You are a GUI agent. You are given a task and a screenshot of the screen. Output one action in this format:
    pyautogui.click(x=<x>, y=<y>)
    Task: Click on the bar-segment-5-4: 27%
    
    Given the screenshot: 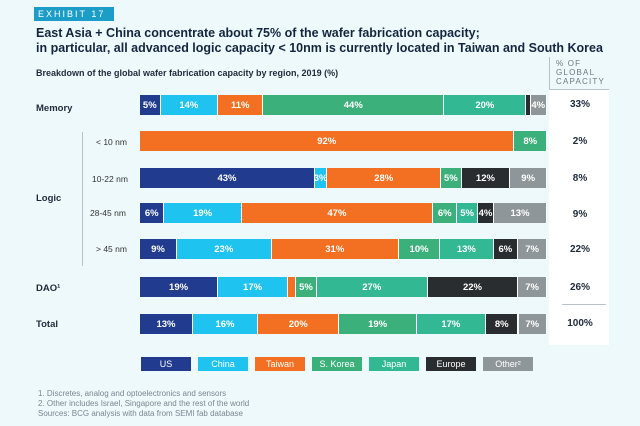 What is the action you would take?
    pyautogui.click(x=372, y=287)
    